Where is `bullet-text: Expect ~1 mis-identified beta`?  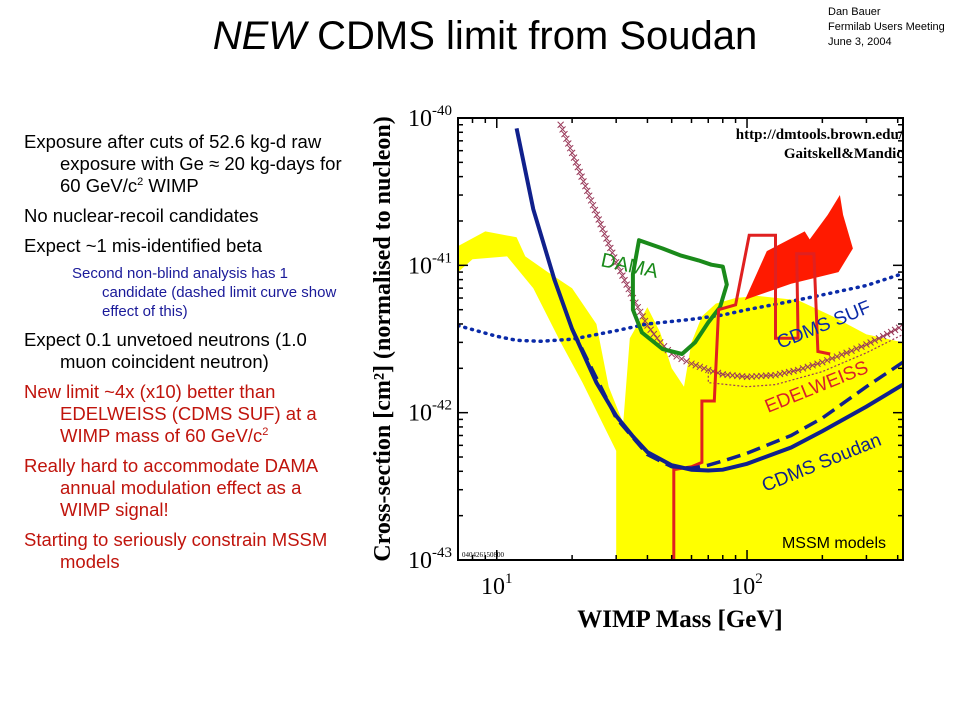 bullet-text: Expect ~1 mis-identified beta is located at coordinates (143, 245).